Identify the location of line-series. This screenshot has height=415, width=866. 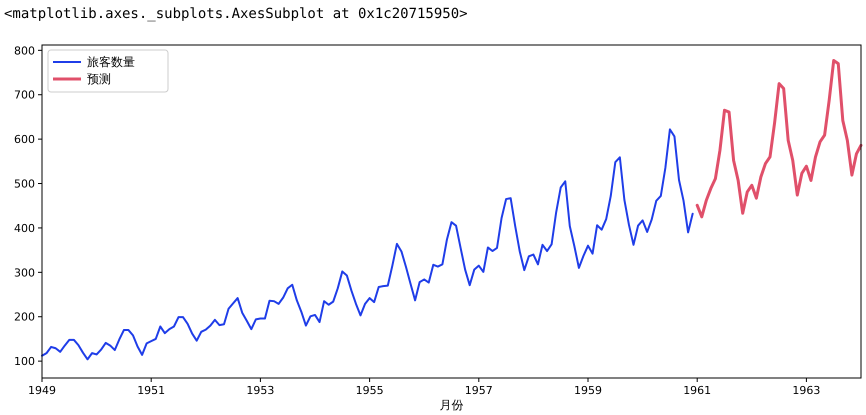
(779, 138).